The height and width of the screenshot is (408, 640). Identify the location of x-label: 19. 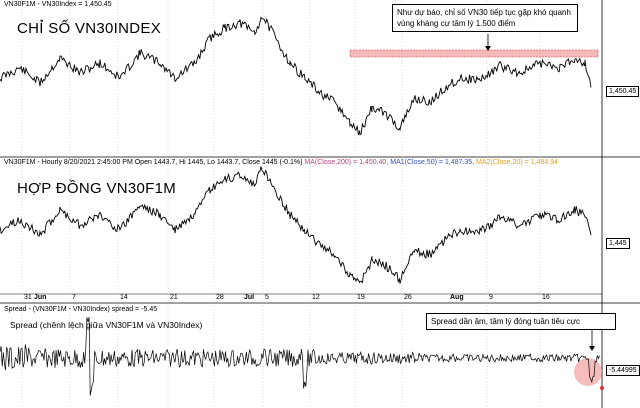
(361, 297).